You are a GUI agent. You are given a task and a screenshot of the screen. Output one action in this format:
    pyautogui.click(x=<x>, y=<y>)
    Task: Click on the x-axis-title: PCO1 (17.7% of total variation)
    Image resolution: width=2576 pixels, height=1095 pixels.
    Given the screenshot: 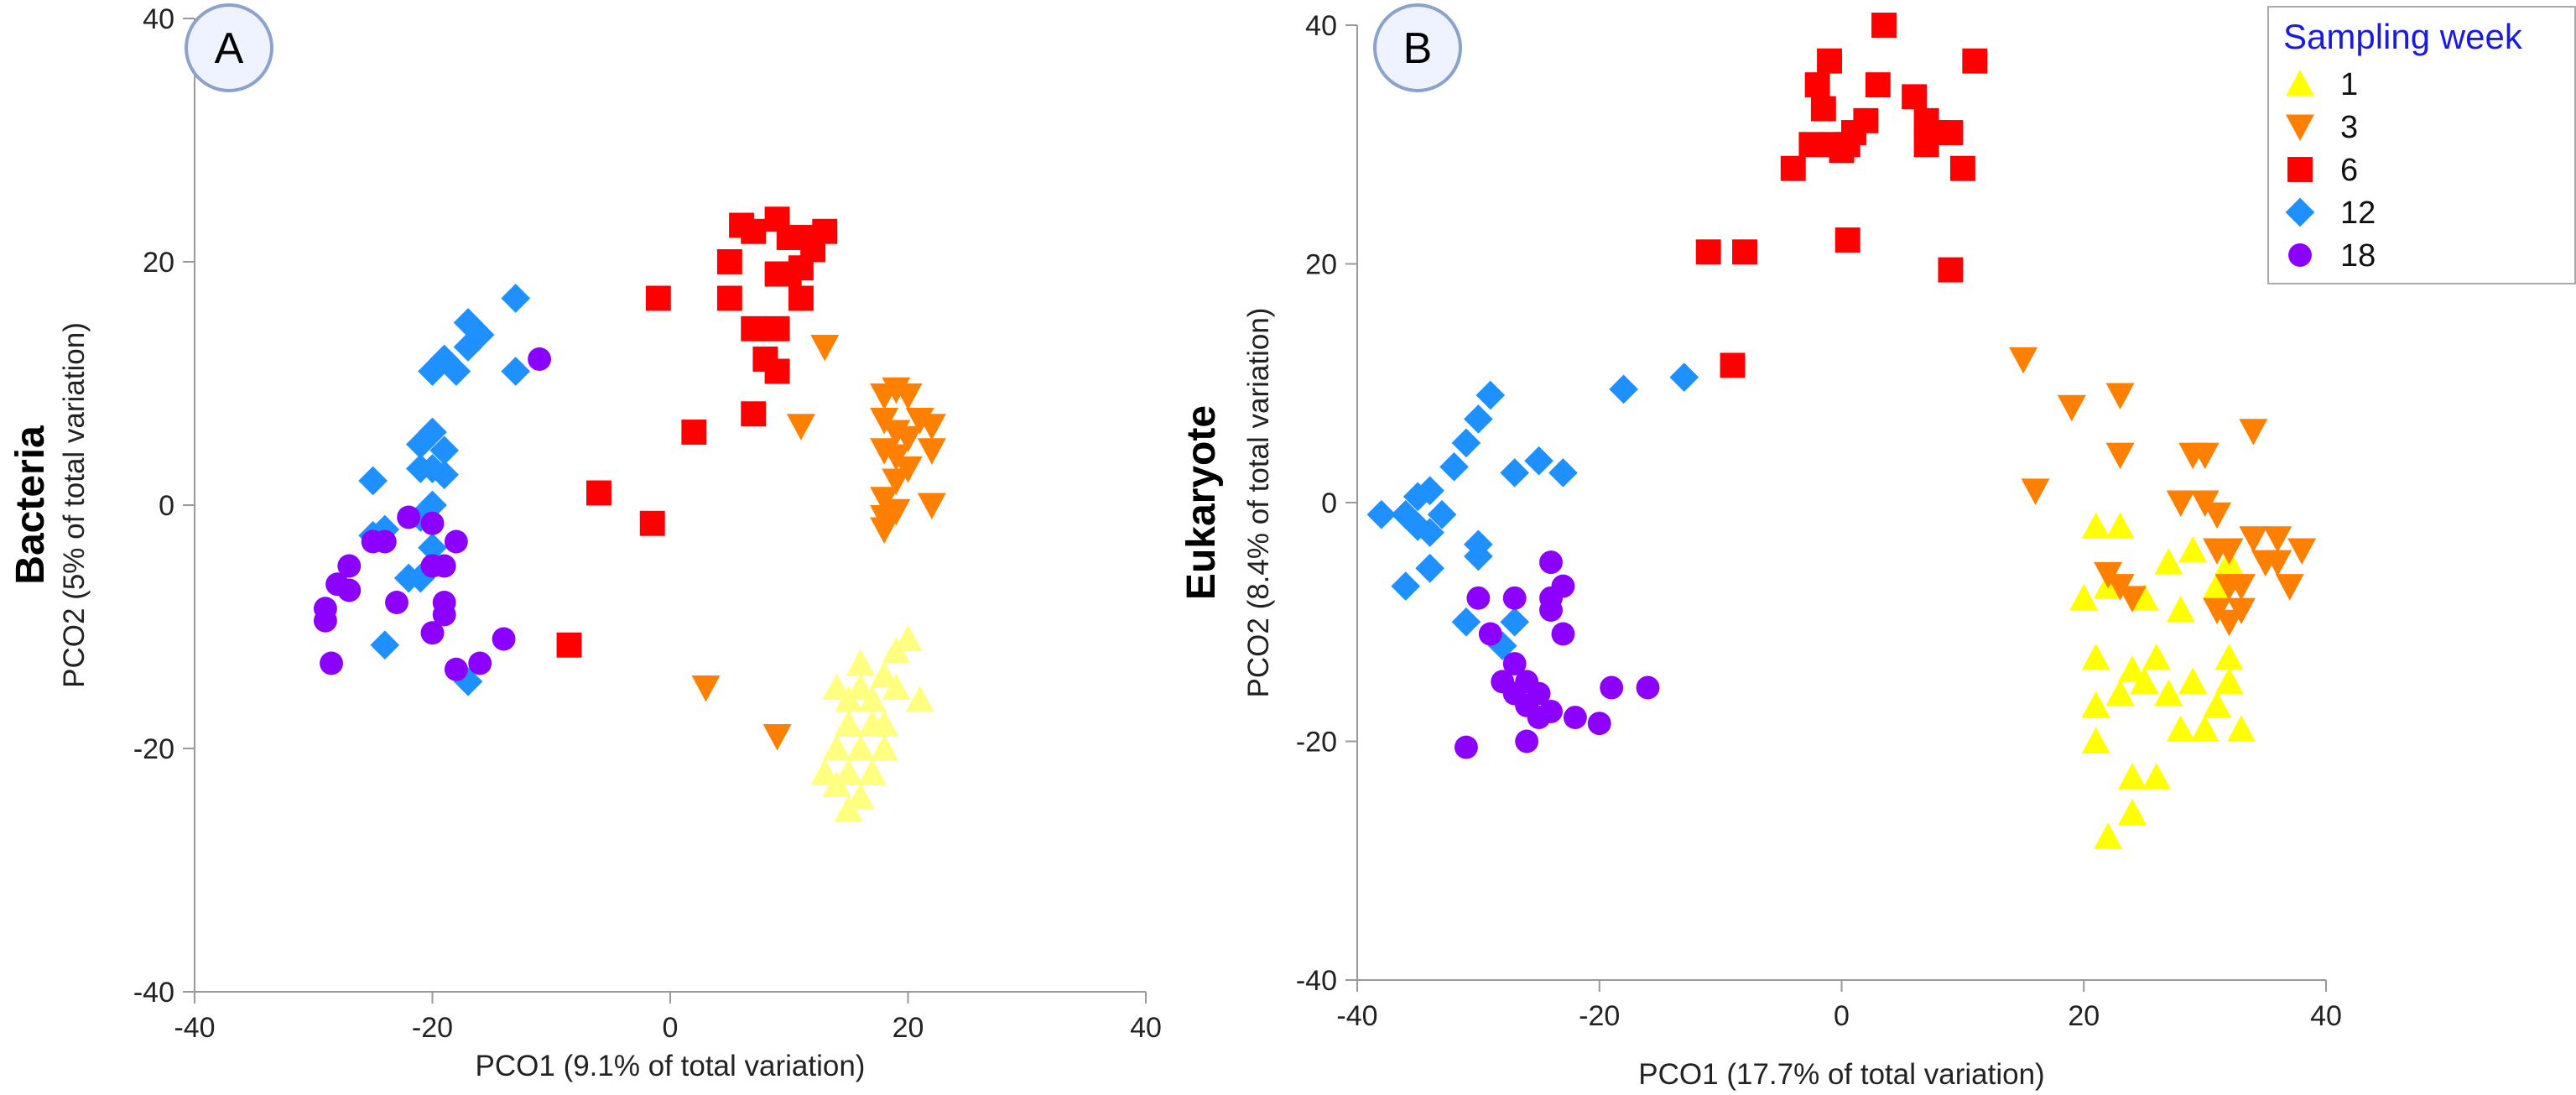 What is the action you would take?
    pyautogui.click(x=1841, y=1074)
    